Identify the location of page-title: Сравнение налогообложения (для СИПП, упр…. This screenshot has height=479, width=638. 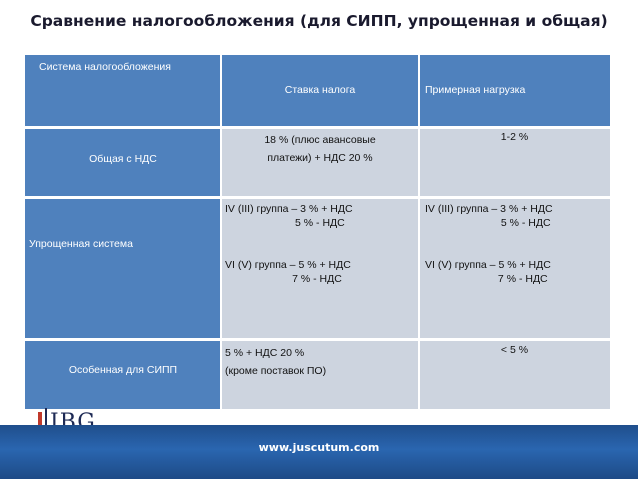
(319, 21).